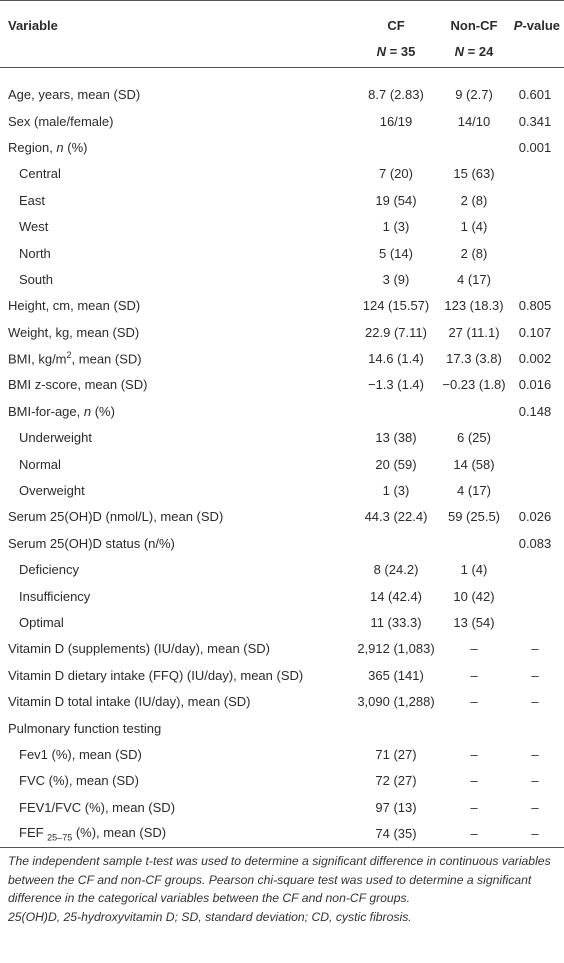  I want to click on column-header: P-value, so click(535, 34).